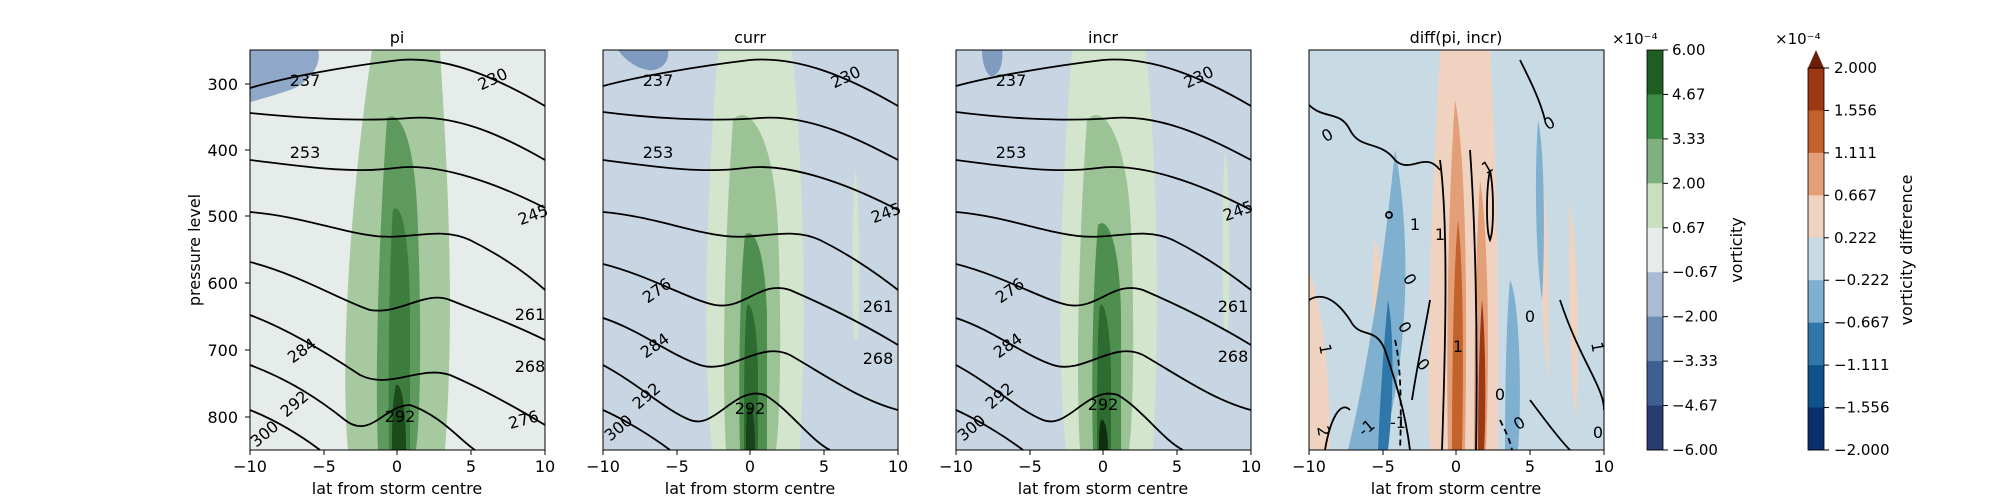 The width and height of the screenshot is (2000, 500). Describe the element at coordinates (222, 283) in the screenshot. I see `y-tick-label: 600` at that location.